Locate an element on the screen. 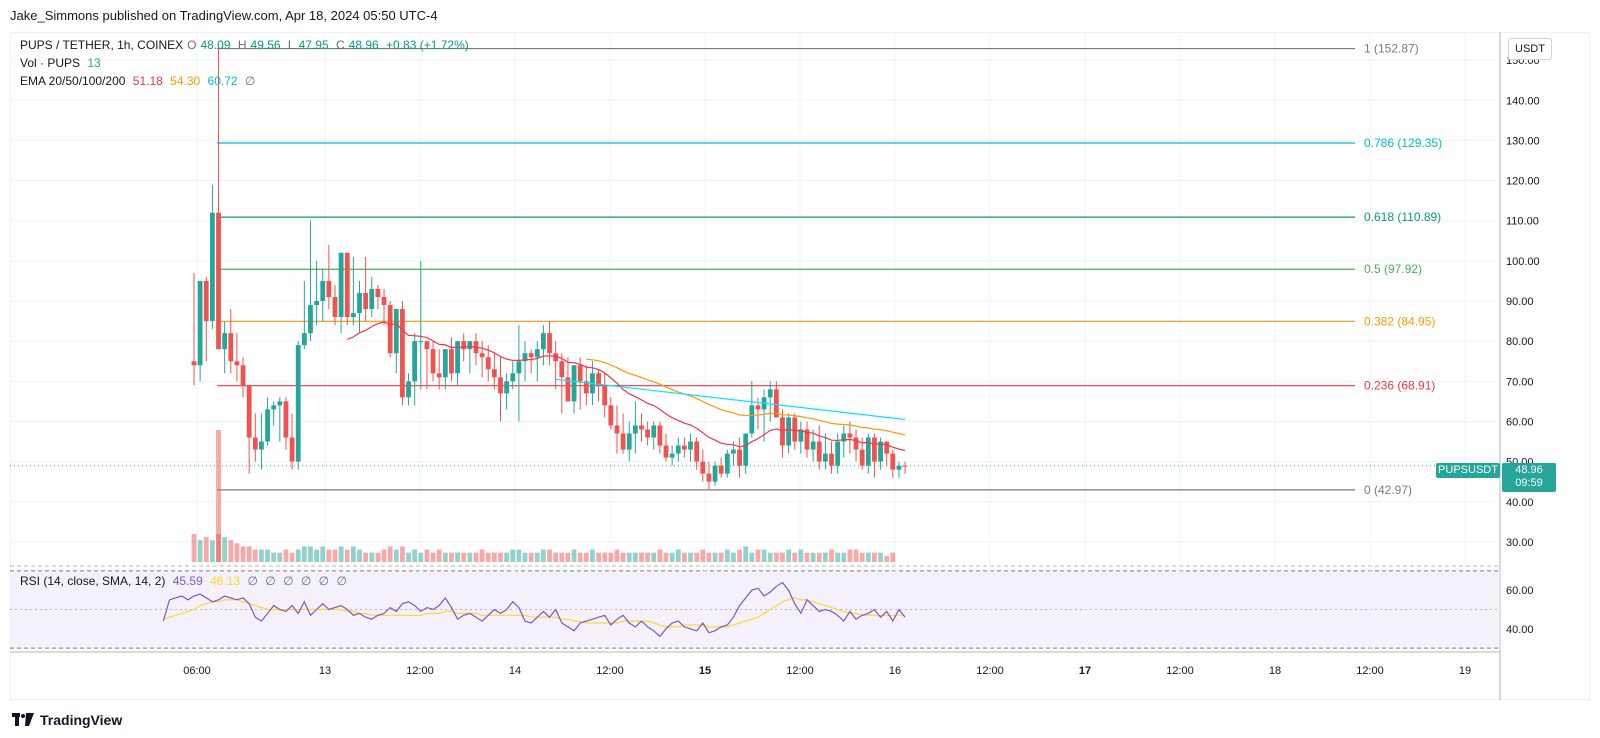 The height and width of the screenshot is (738, 1600). footer-brand: TradingView is located at coordinates (67, 720).